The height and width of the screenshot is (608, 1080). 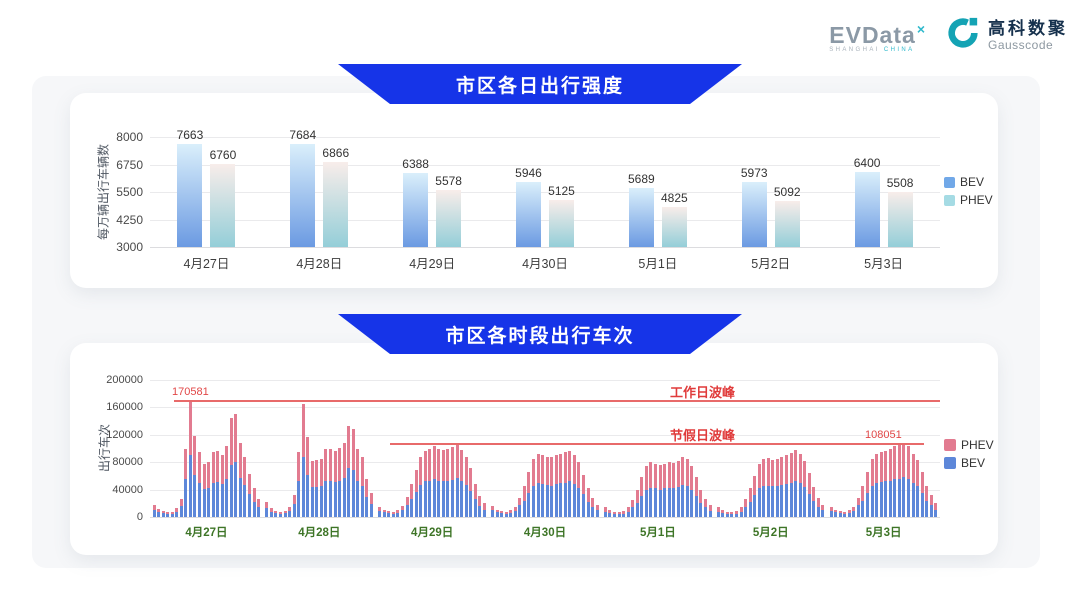 I want to click on phev-bar: 5092, so click(x=787, y=216).